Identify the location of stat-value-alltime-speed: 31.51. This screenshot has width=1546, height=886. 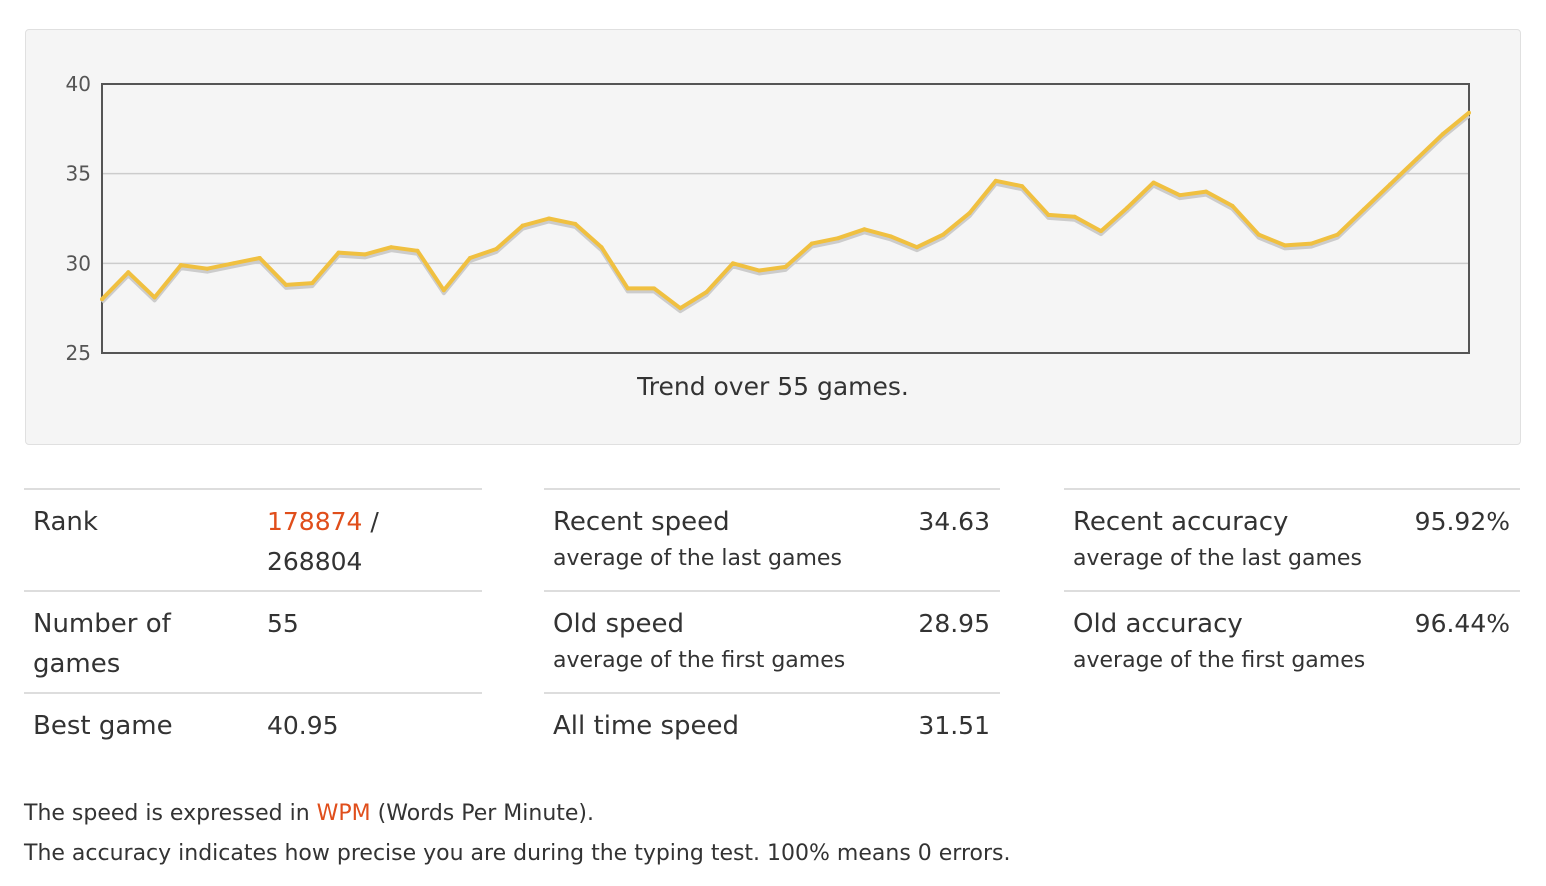
(954, 725).